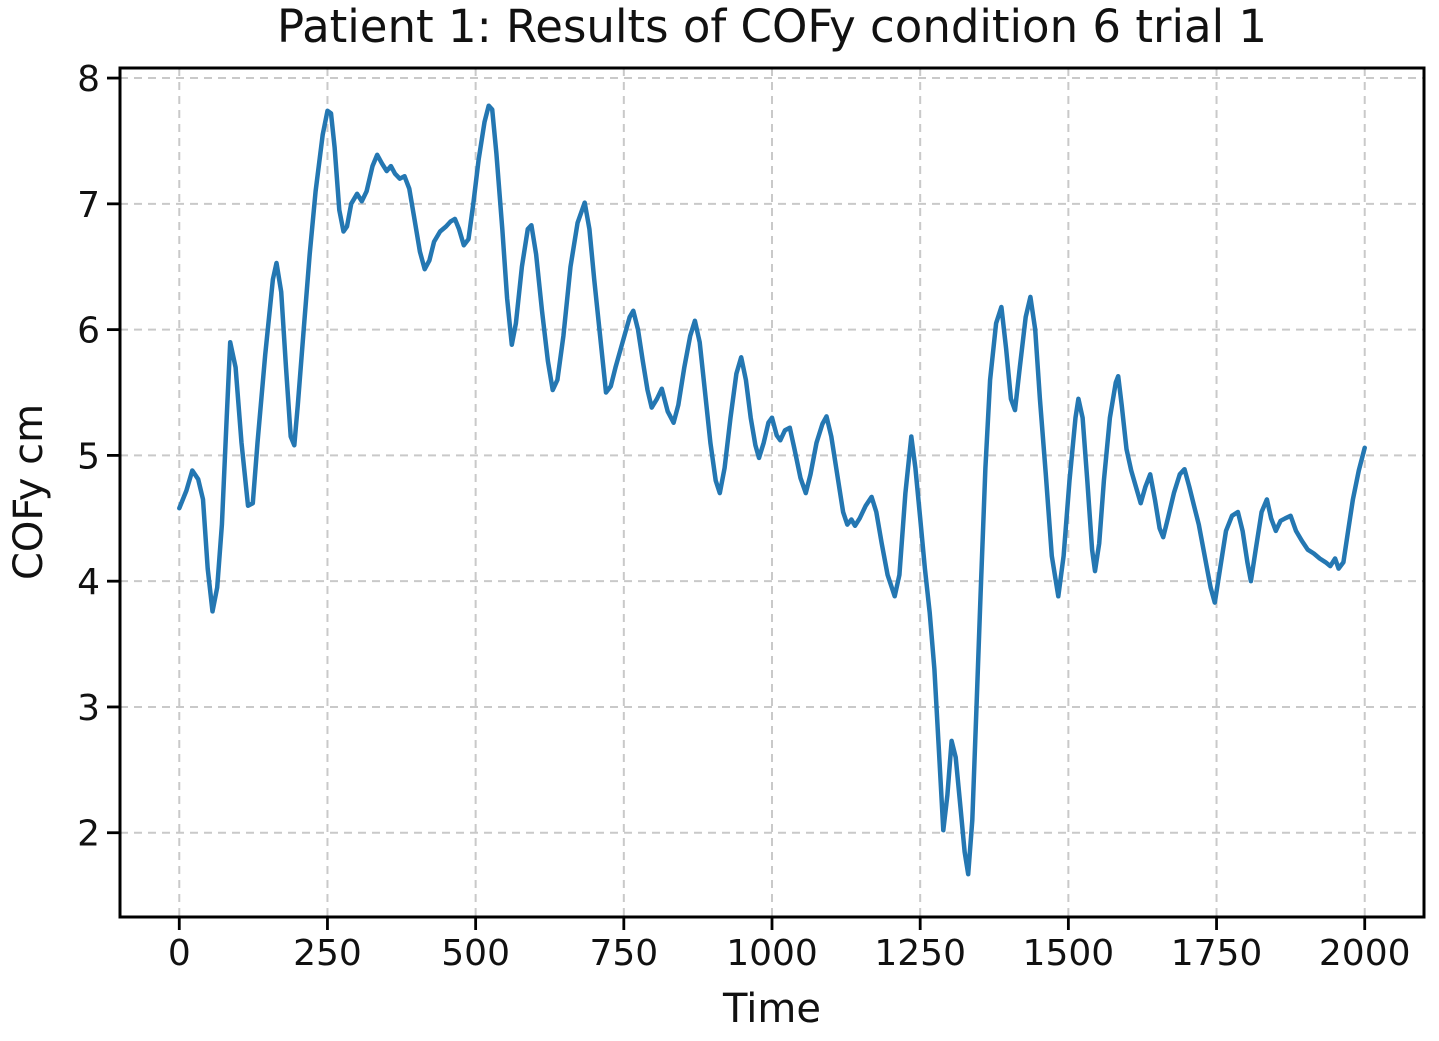 The height and width of the screenshot is (1041, 1439). Describe the element at coordinates (29, 492) in the screenshot. I see `y-axis-label: COFy cm` at that location.